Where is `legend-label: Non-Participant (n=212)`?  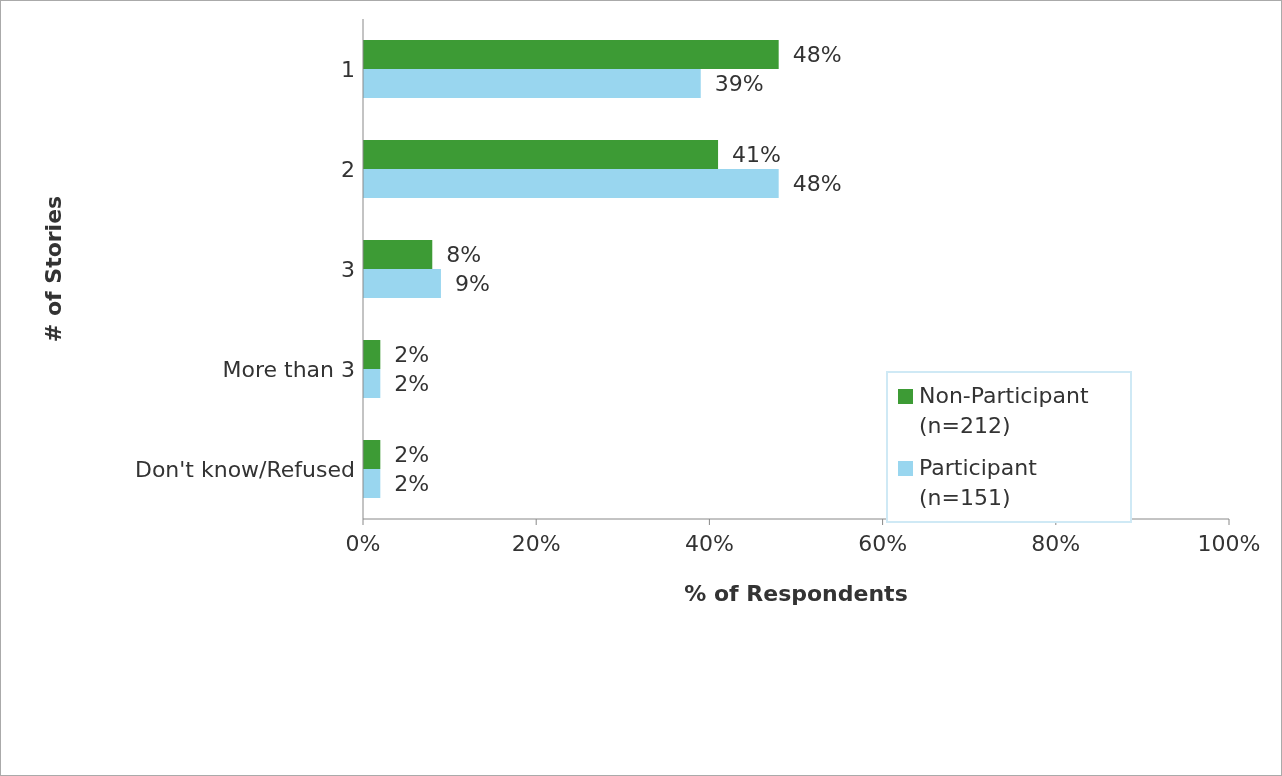 legend-label: Non-Participant (n=212) is located at coordinates (1004, 411).